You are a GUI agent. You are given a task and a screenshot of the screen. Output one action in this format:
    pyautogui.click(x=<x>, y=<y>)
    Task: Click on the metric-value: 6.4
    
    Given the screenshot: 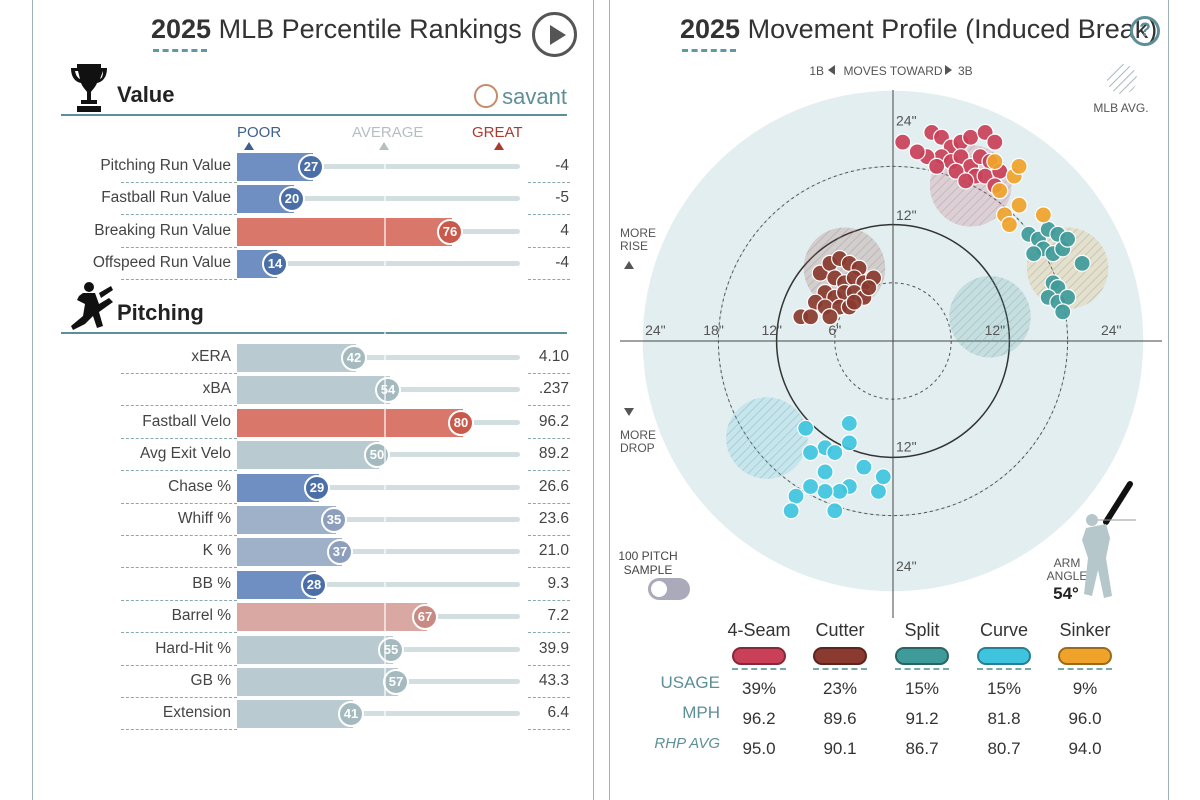 What is the action you would take?
    pyautogui.click(x=558, y=713)
    